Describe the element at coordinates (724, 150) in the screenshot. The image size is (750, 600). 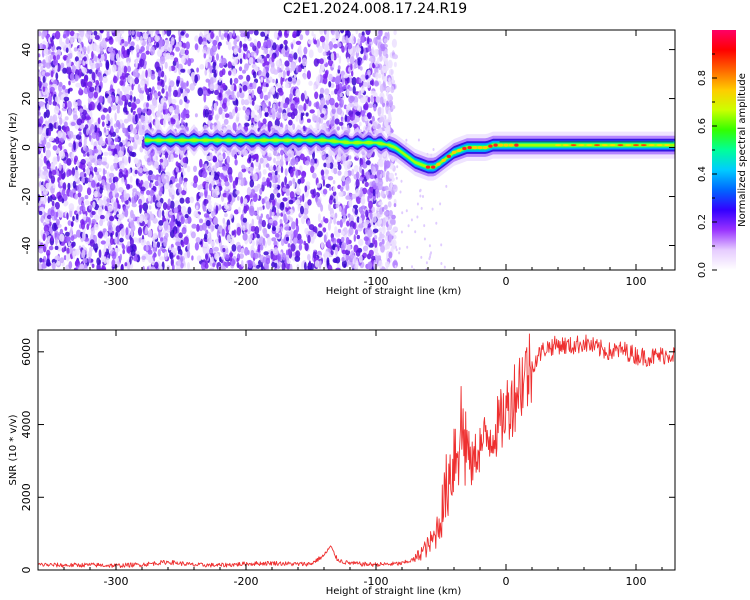
I see `colorbar-gradient` at that location.